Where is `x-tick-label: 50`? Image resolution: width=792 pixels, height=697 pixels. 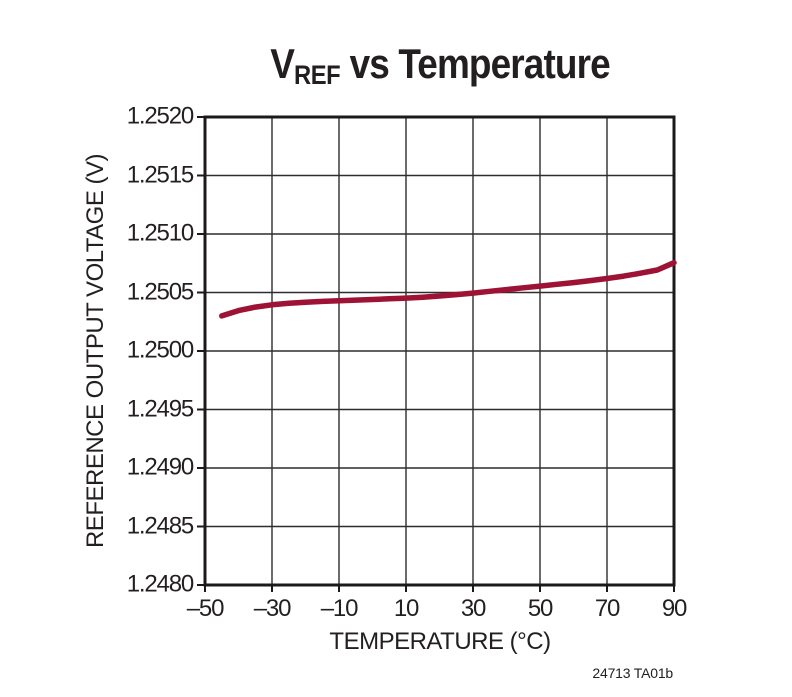 x-tick-label: 50 is located at coordinates (540, 608).